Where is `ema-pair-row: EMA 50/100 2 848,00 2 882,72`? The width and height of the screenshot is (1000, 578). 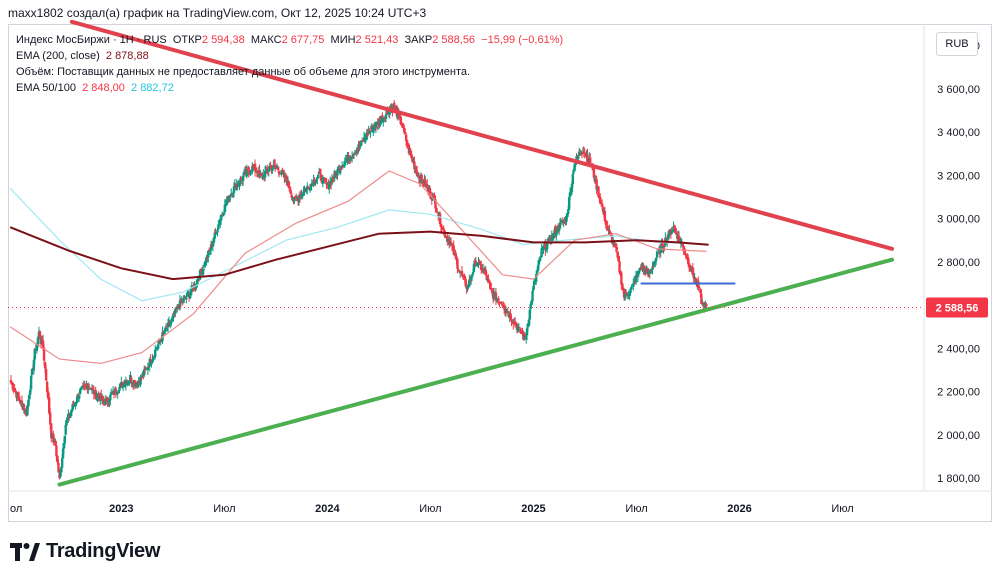
ema-pair-row: EMA 50/100 2 848,00 2 882,72 is located at coordinates (289, 88).